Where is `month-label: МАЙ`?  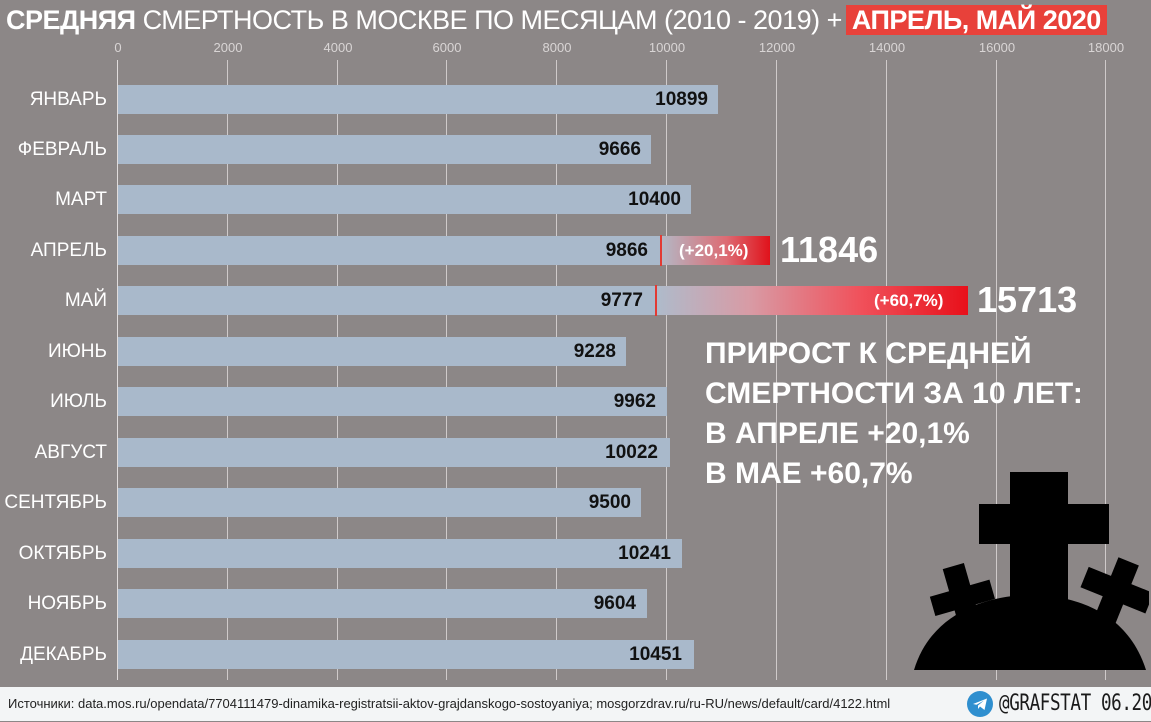 month-label: МАЙ is located at coordinates (85, 300).